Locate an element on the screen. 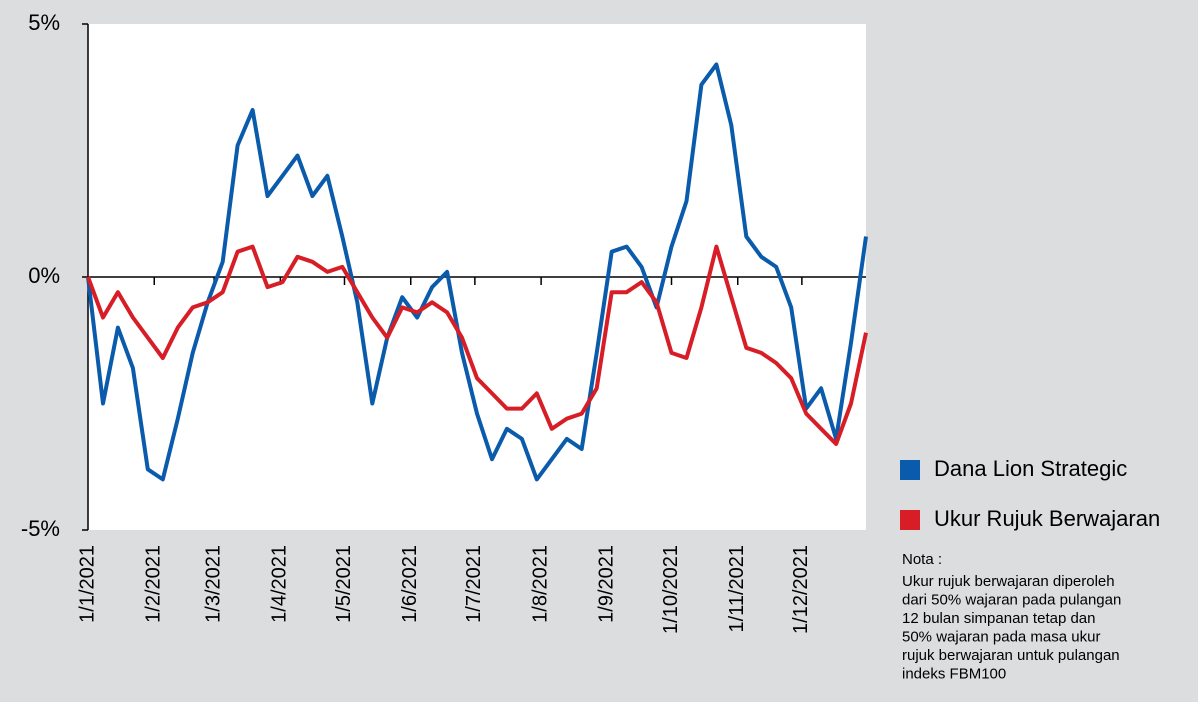  note-title: Nota : is located at coordinates (922, 559).